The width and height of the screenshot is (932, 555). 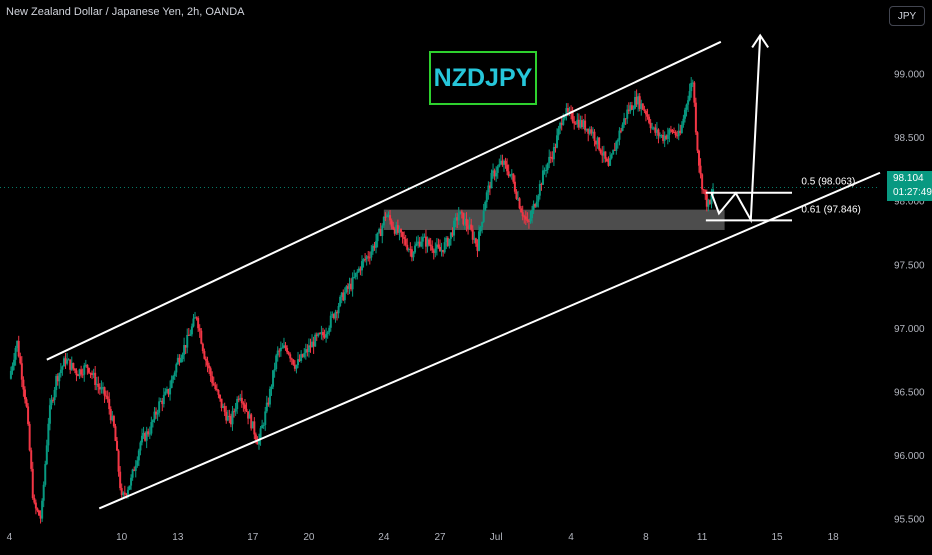 What do you see at coordinates (907, 16) in the screenshot?
I see `currency-button: JPY` at bounding box center [907, 16].